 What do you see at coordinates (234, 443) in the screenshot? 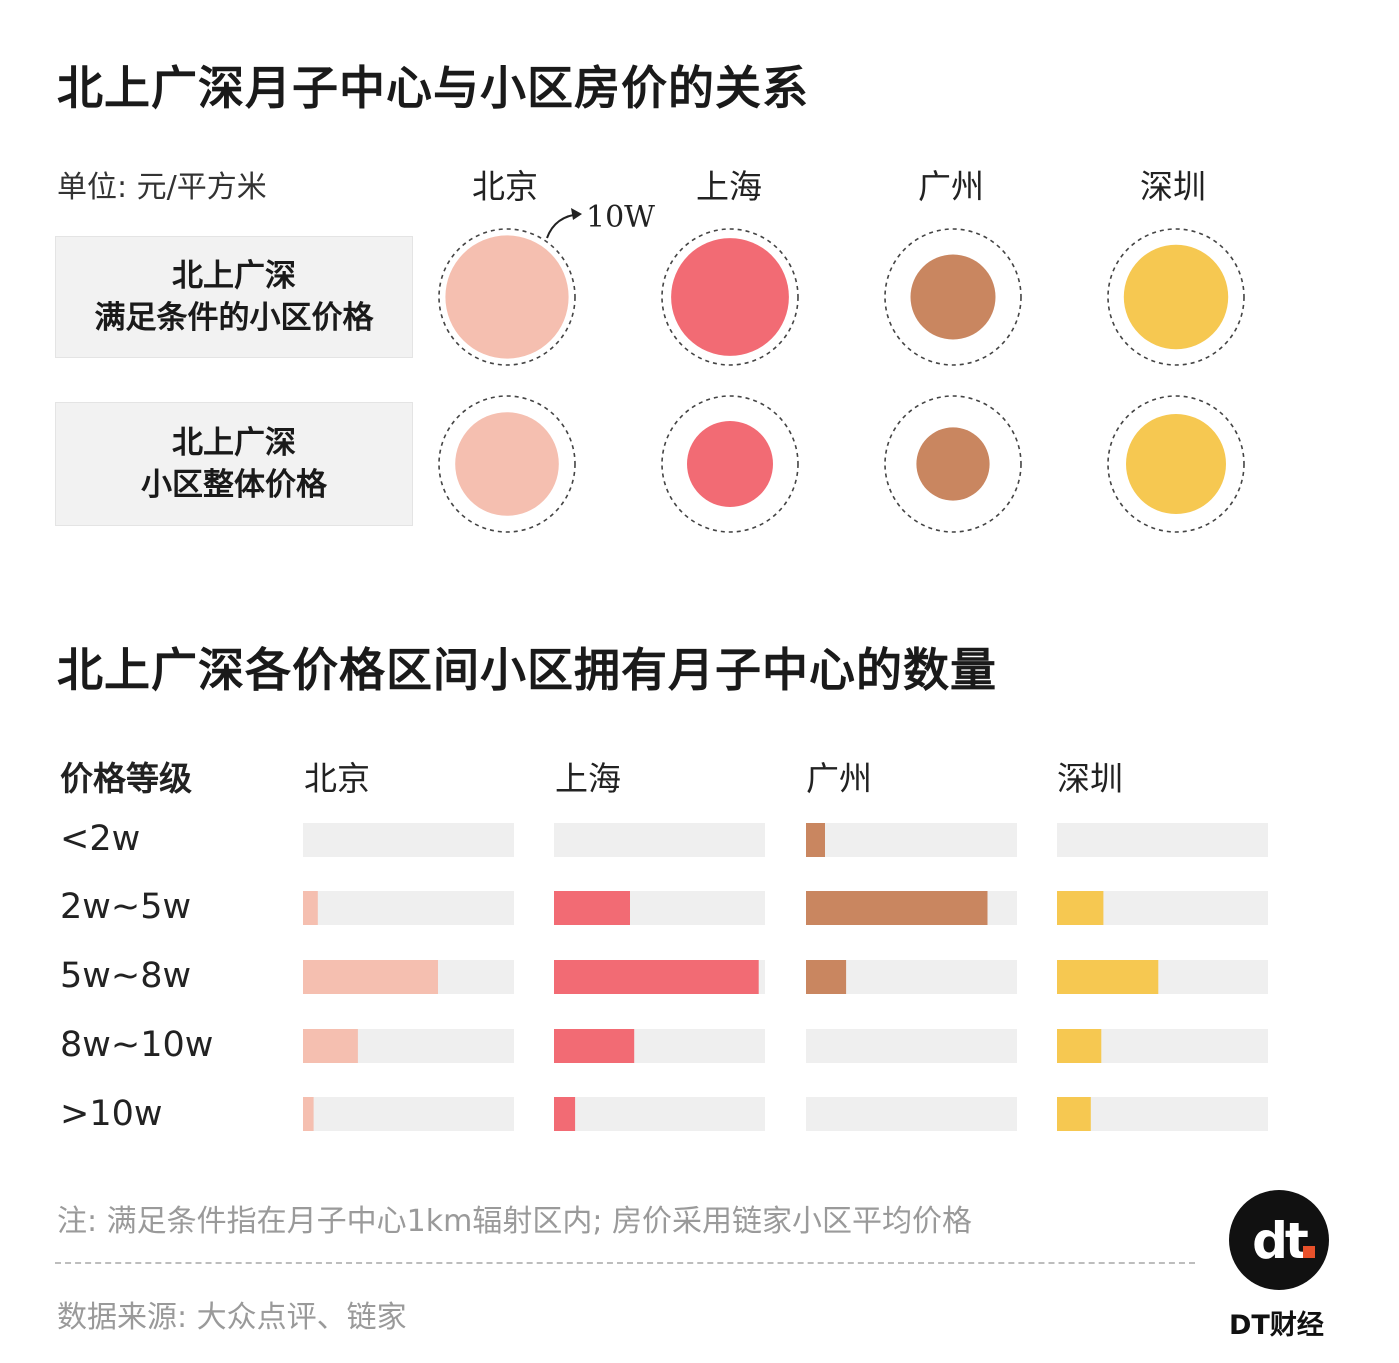
I see `row-label-overall-line1: 北上广深` at bounding box center [234, 443].